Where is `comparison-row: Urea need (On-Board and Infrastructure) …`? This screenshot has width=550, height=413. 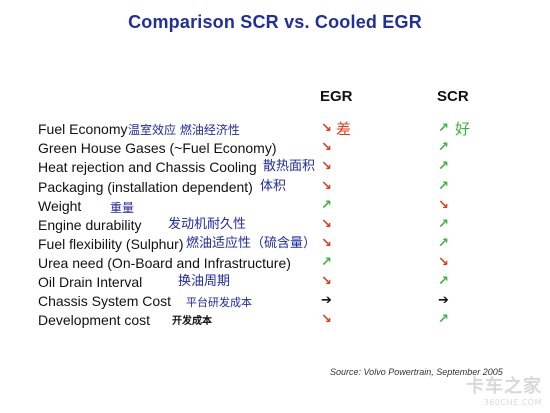
comparison-row: Urea need (On-Board and Infrastructure) … is located at coordinates (288, 264).